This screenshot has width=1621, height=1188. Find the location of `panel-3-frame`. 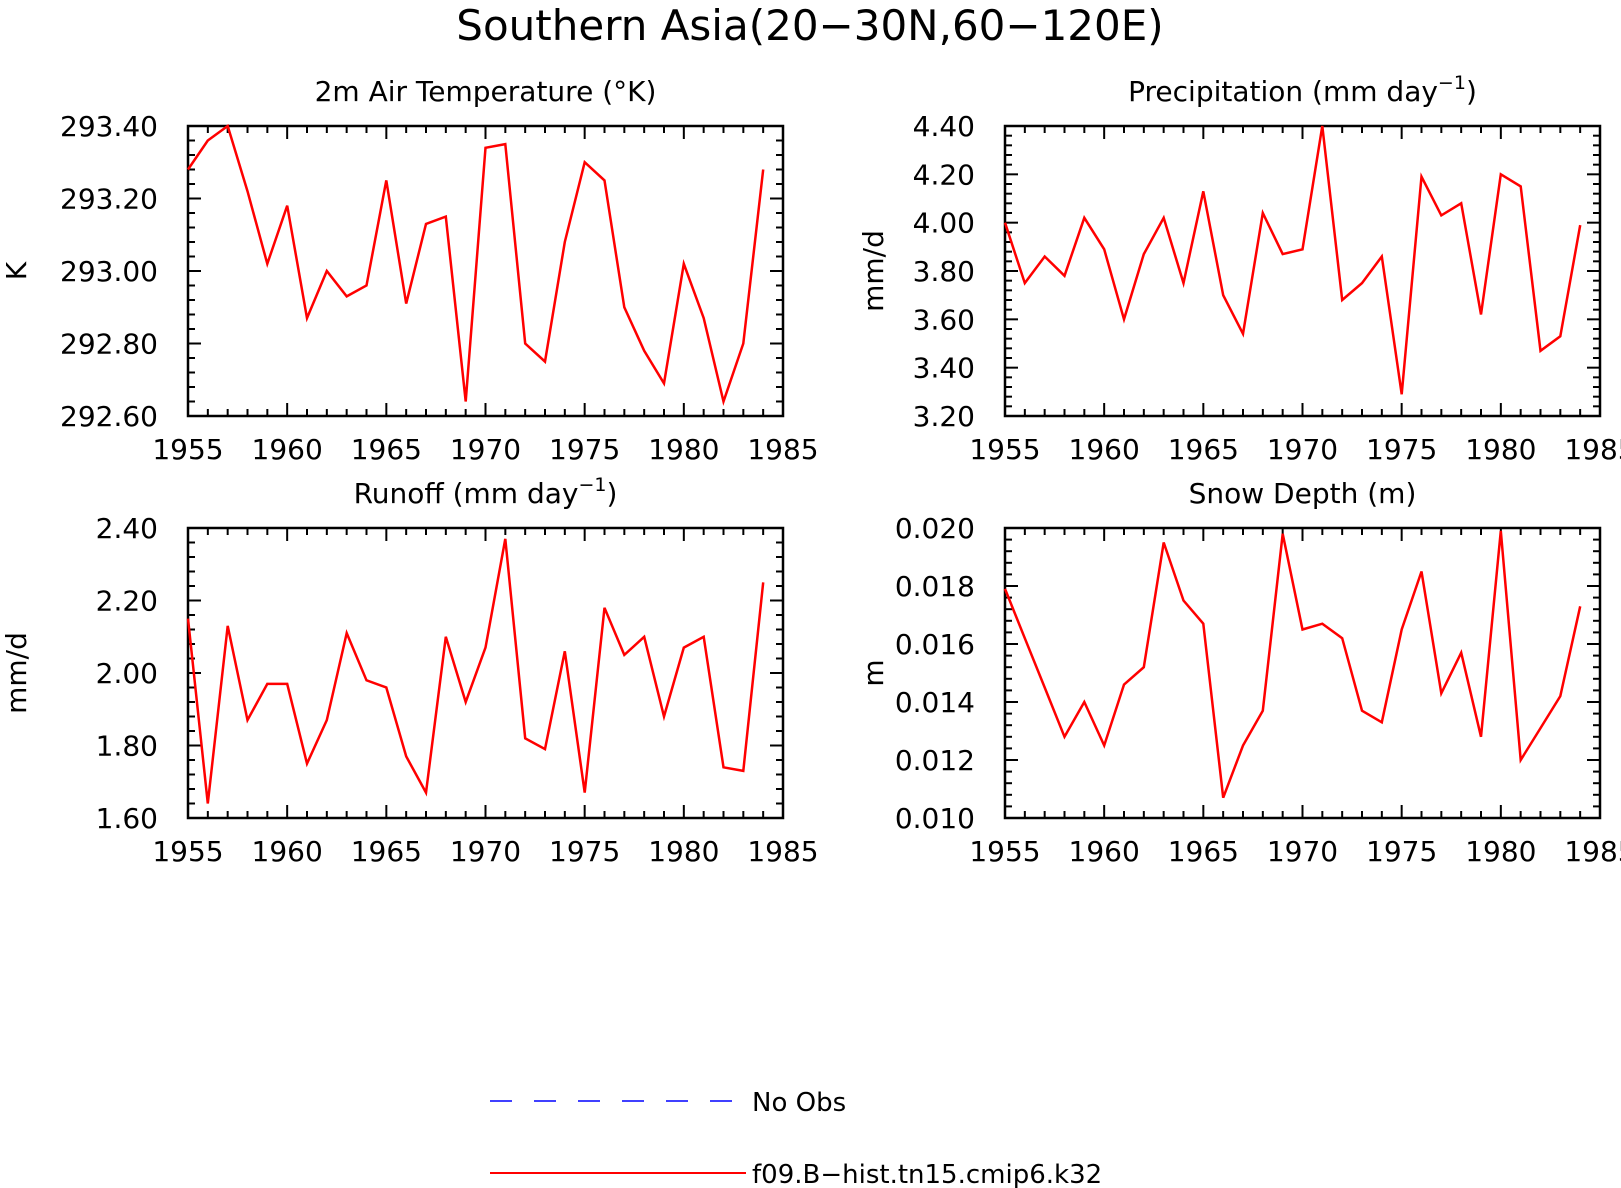

panel-3-frame is located at coordinates (485, 673).